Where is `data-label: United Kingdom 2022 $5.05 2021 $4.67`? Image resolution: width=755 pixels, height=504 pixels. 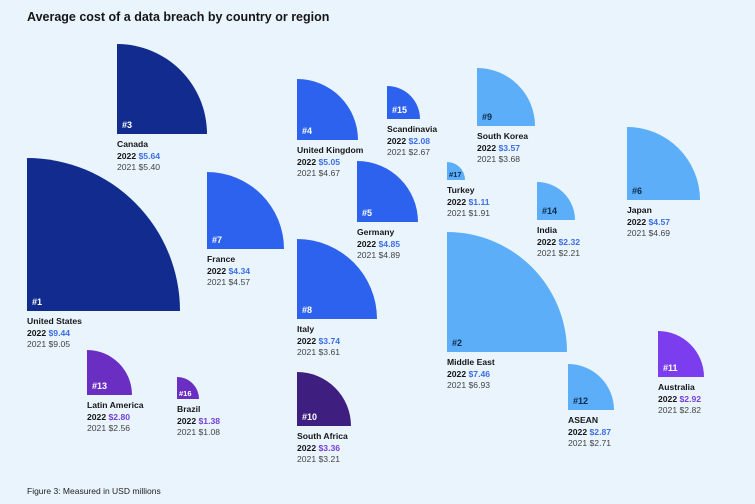 data-label: United Kingdom 2022 $5.05 2021 $4.67 is located at coordinates (330, 162).